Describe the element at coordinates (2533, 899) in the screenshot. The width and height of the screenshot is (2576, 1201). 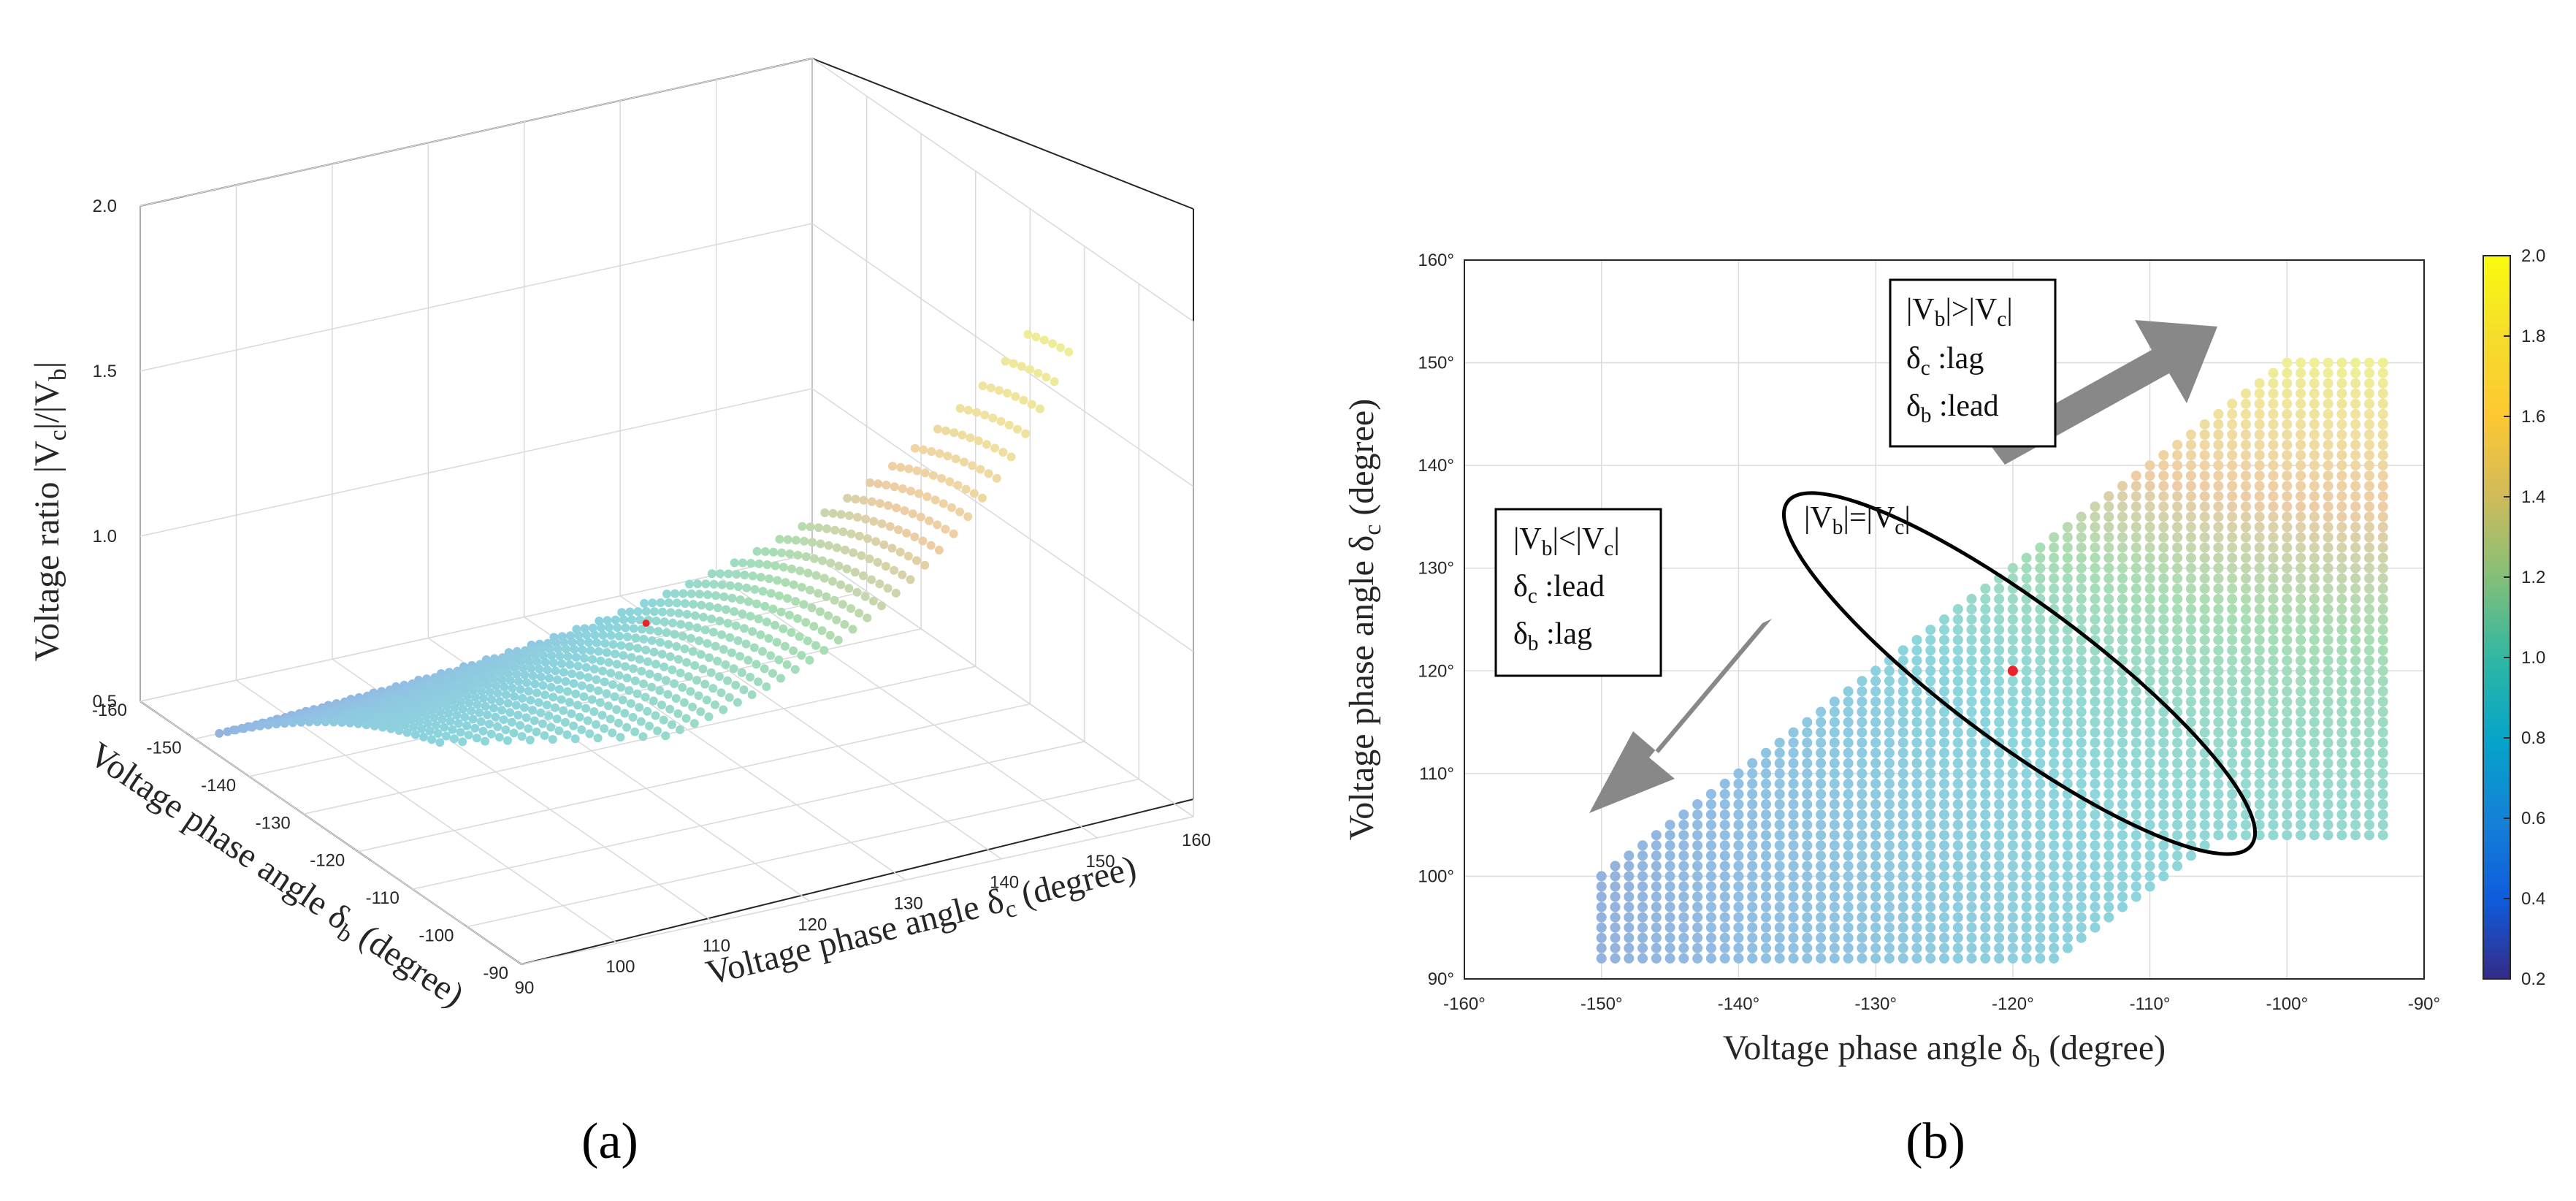
I see `colorbar-tick-label: 0.4` at that location.